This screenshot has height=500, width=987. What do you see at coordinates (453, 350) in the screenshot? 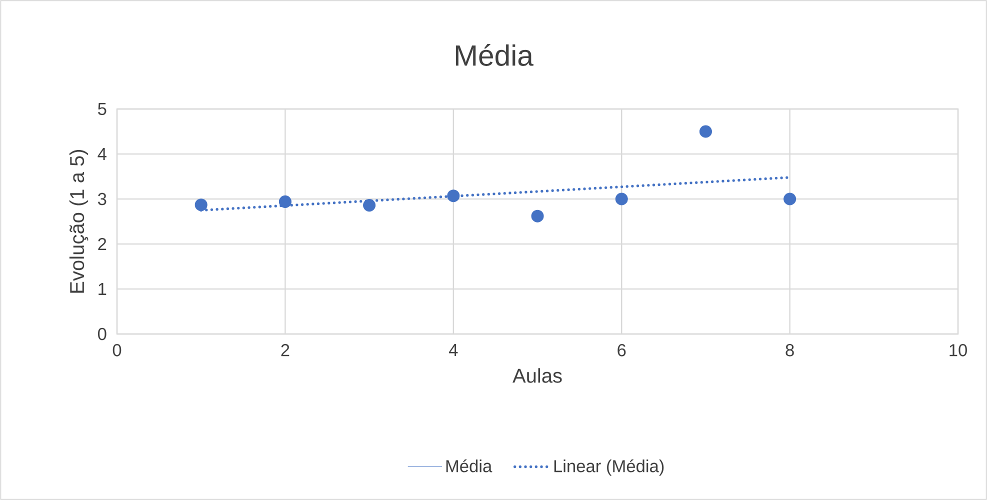
I see `x-tick-label: 4` at bounding box center [453, 350].